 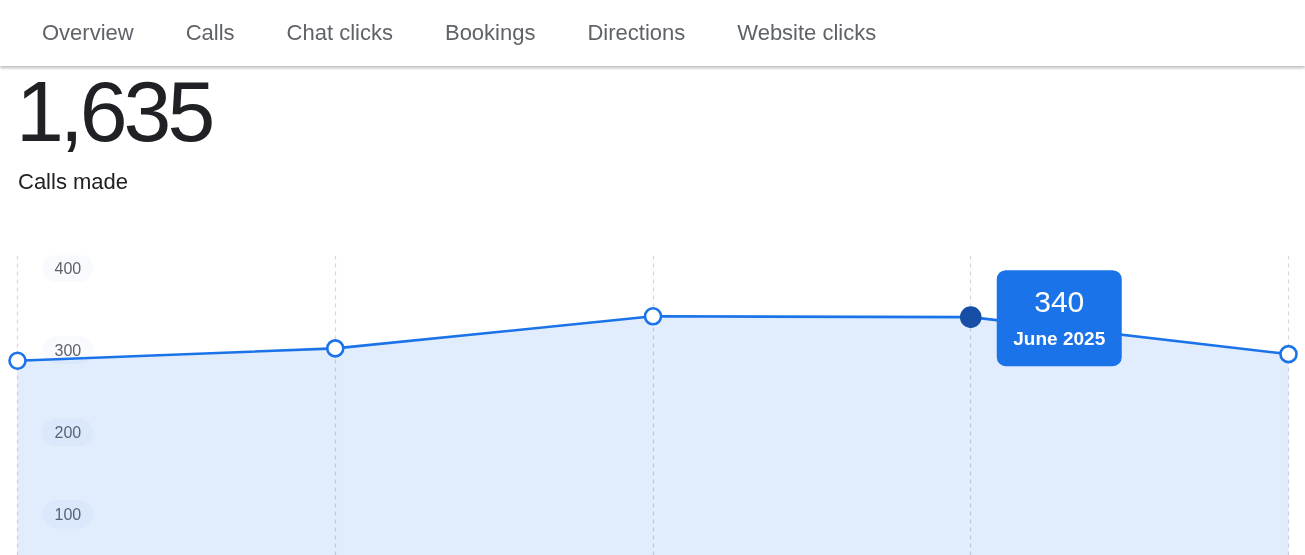 What do you see at coordinates (68, 268) in the screenshot?
I see `y-tick-label: 400` at bounding box center [68, 268].